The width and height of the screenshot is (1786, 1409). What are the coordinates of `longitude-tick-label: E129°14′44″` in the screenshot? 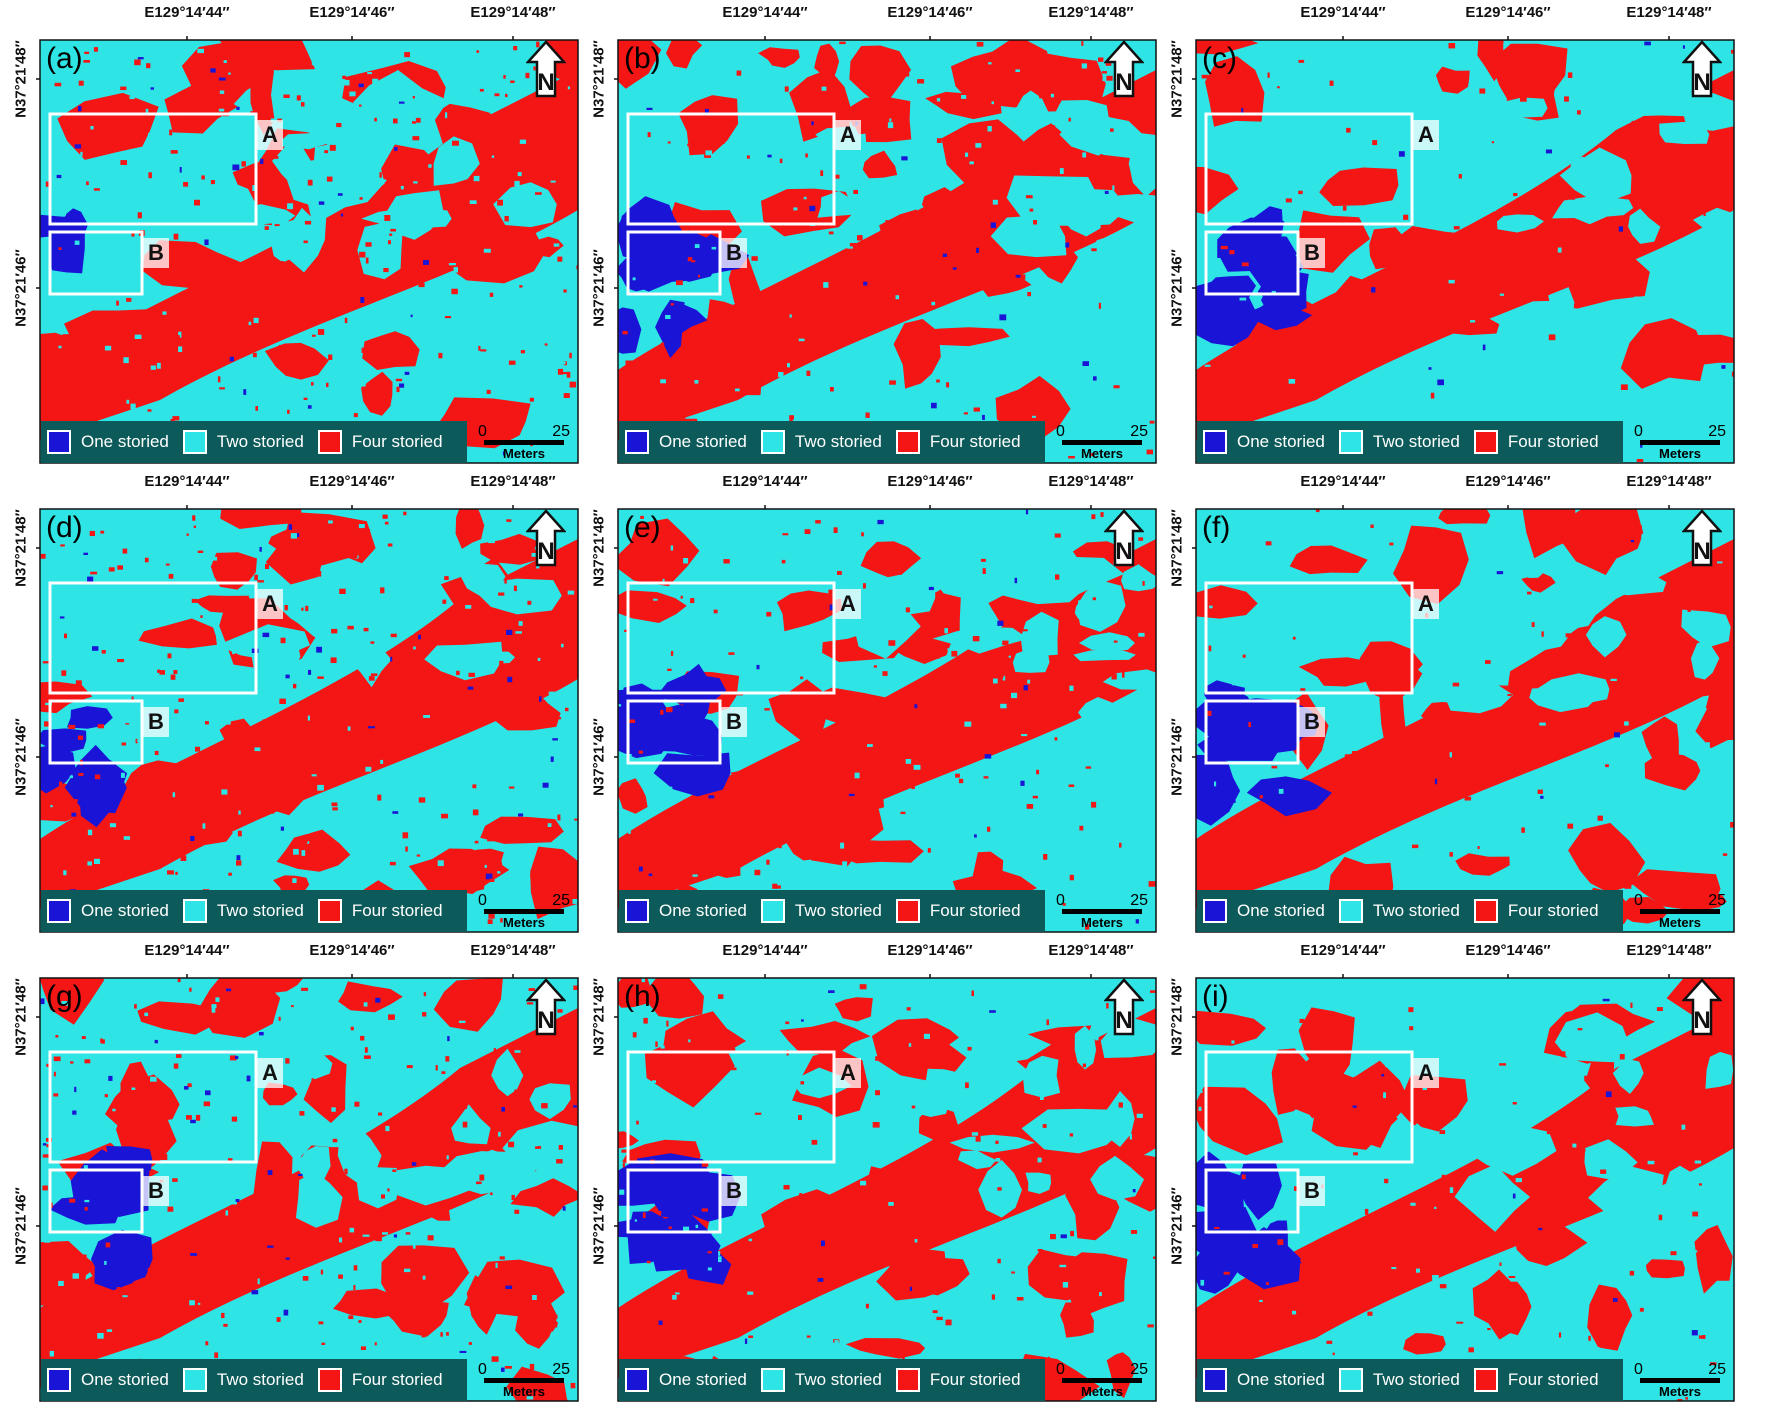 It's located at (765, 12).